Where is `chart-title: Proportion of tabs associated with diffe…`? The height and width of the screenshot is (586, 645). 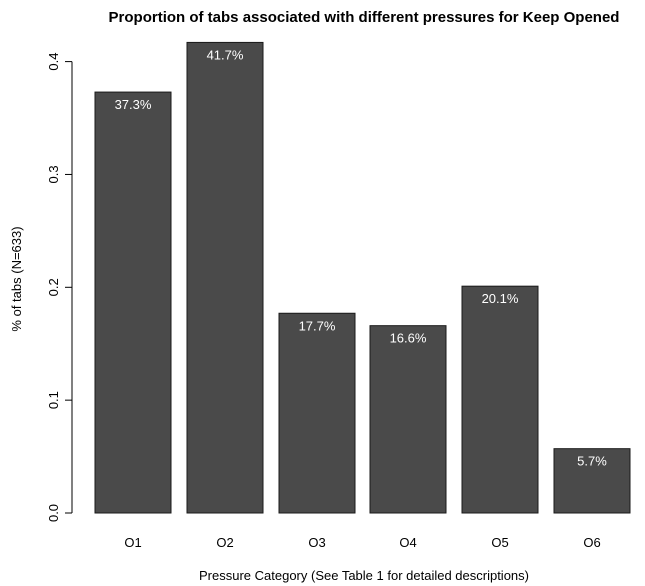
chart-title: Proportion of tabs associated with diffe… is located at coordinates (364, 17).